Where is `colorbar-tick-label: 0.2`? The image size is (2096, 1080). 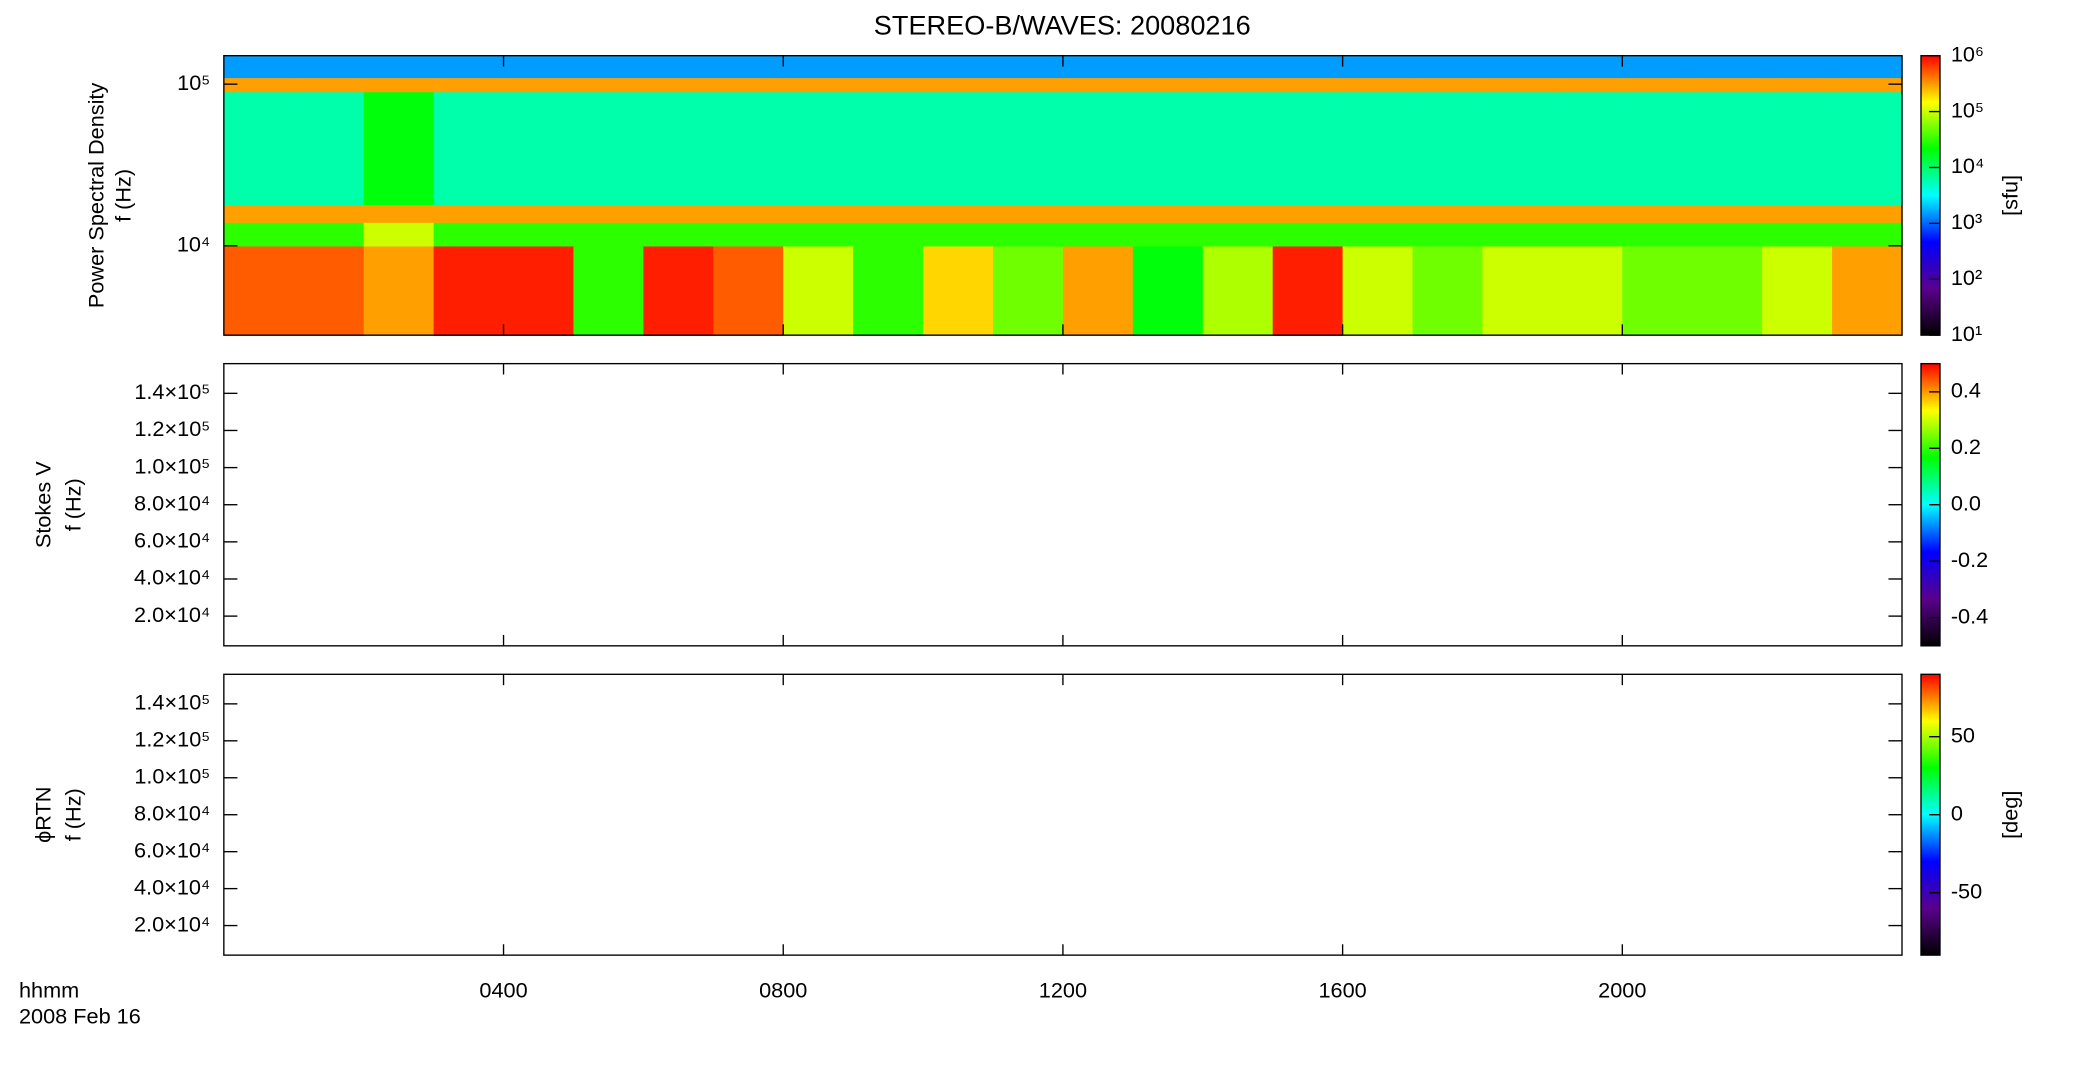
colorbar-tick-label: 0.2 is located at coordinates (1966, 446).